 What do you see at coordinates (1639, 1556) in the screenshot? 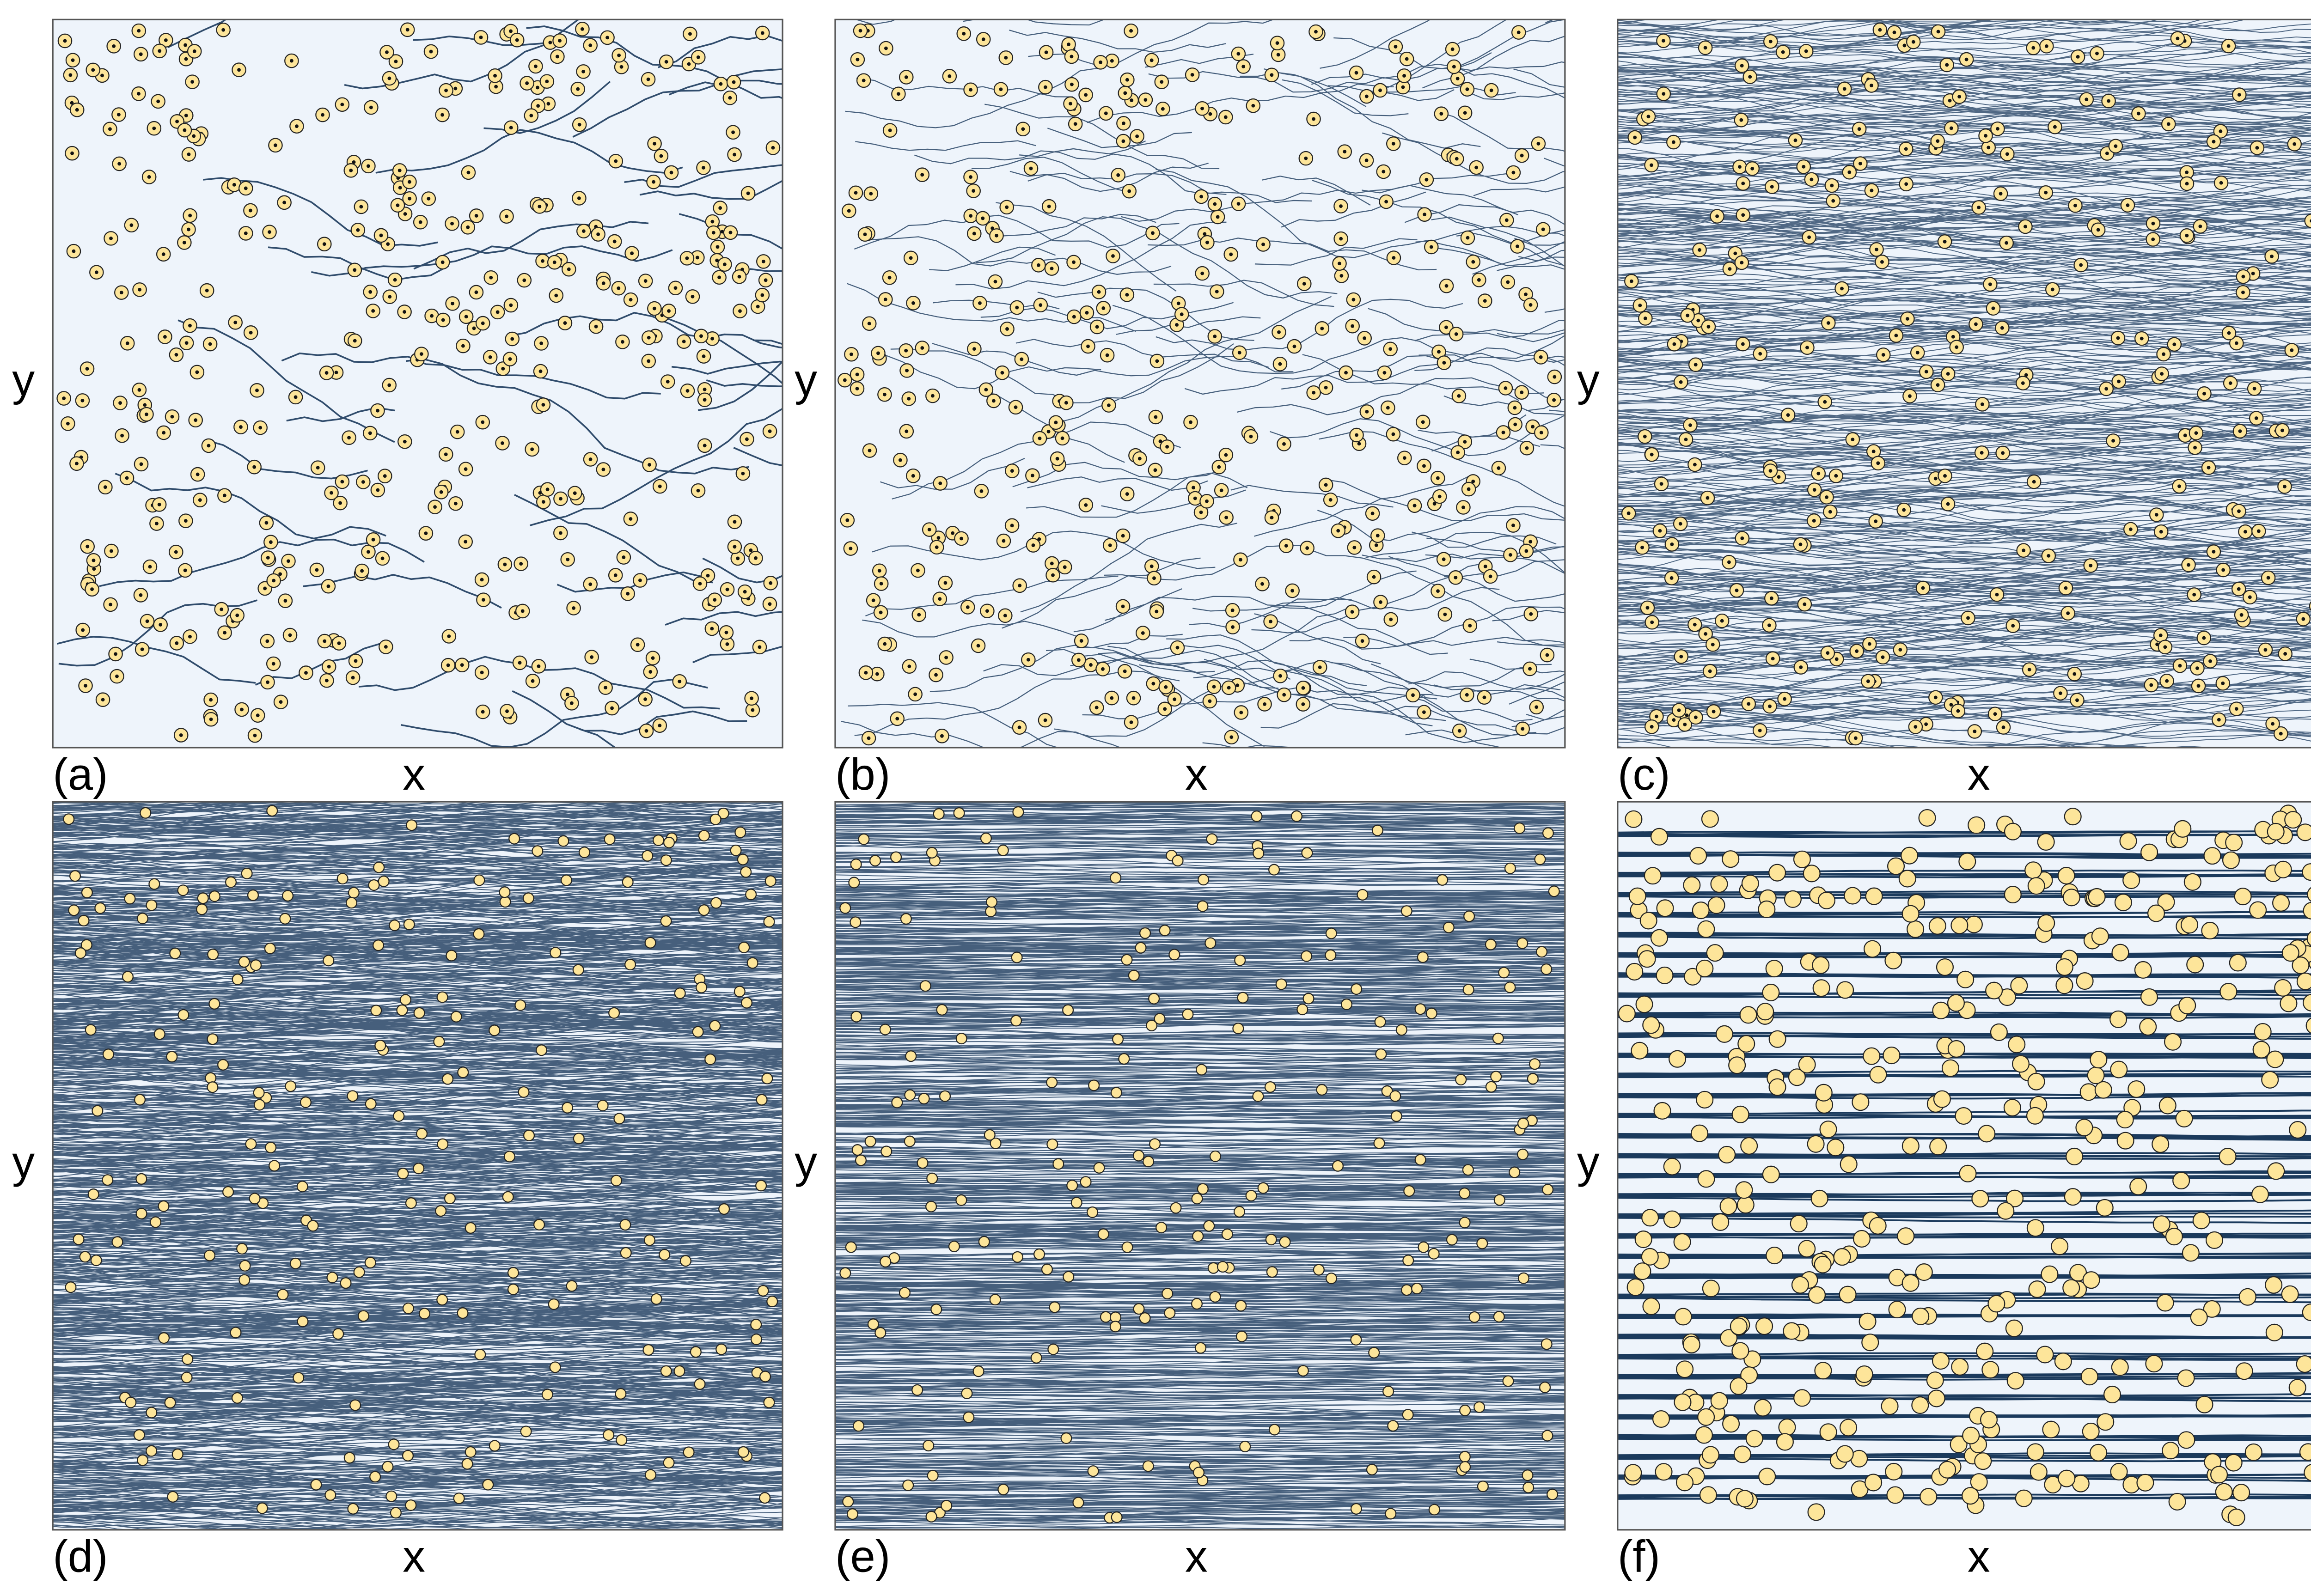
I see `panel-label: (f)` at bounding box center [1639, 1556].